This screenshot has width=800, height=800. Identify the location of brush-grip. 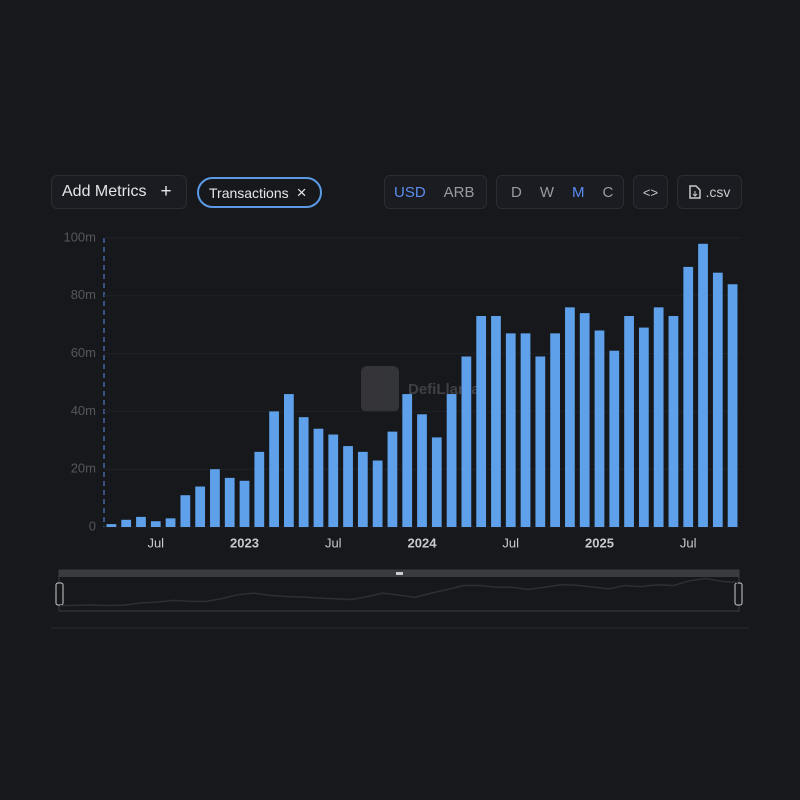
(399, 573).